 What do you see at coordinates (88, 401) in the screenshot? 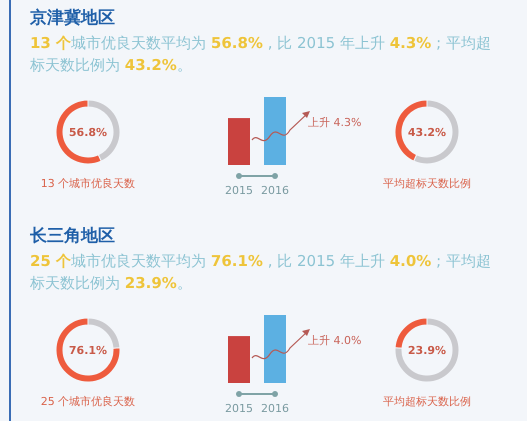
I see `text: 25 个城市优良天数` at bounding box center [88, 401].